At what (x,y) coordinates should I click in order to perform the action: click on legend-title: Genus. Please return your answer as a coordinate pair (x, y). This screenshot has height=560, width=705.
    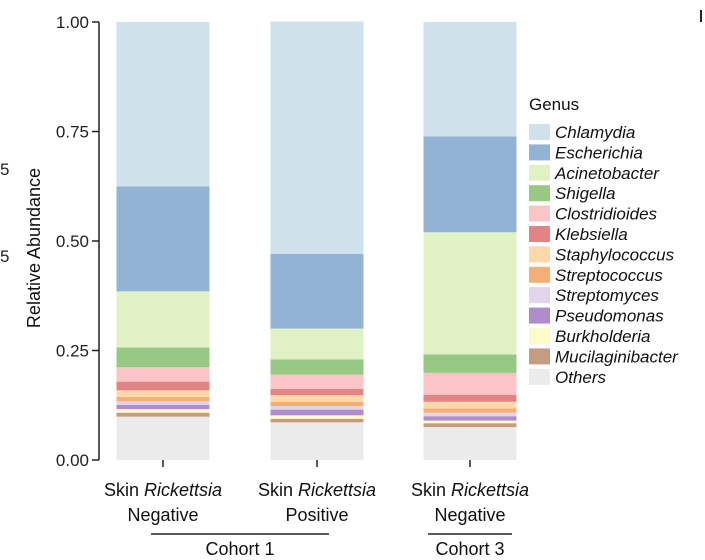
    Looking at the image, I should click on (554, 104).